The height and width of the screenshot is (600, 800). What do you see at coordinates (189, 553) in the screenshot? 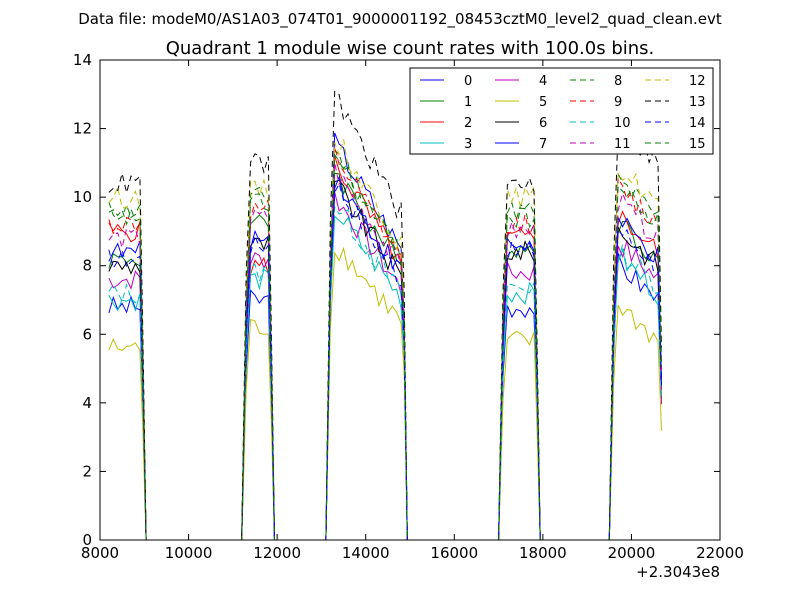
I see `x-tick-label: 10000` at bounding box center [189, 553].